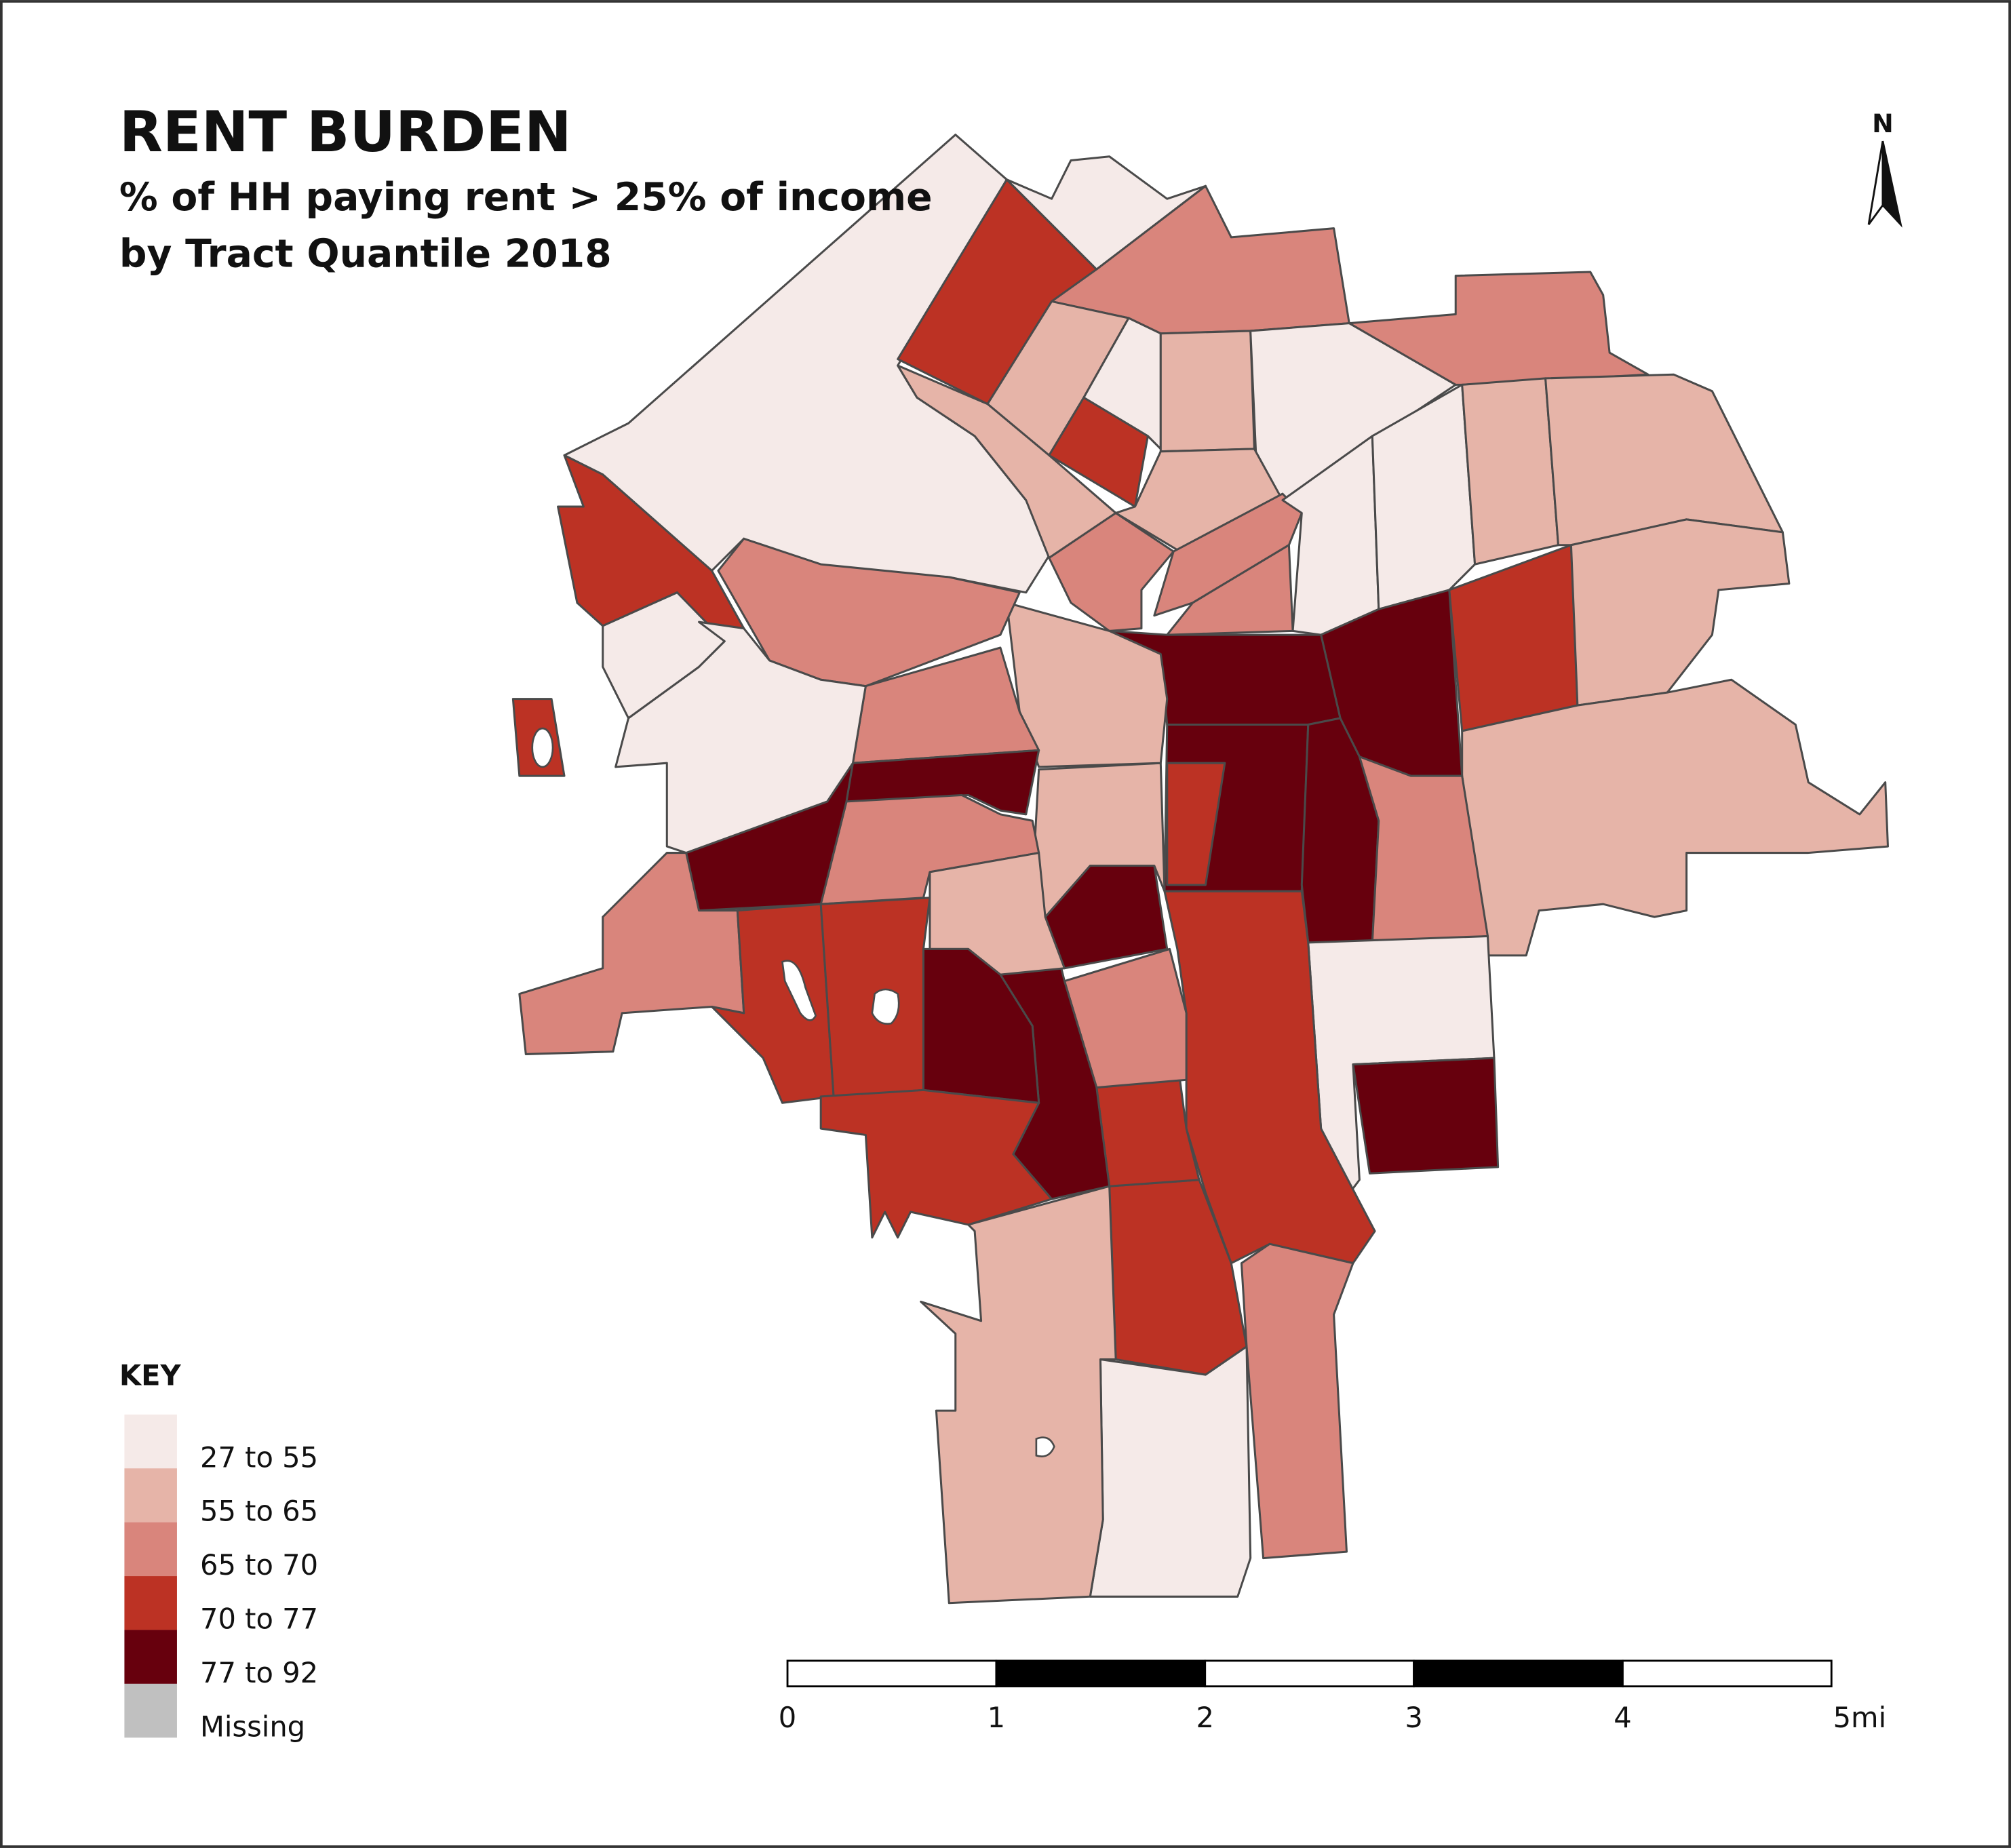 The width and height of the screenshot is (2011, 1848). I want to click on scale-label: 5mi, so click(1860, 1718).